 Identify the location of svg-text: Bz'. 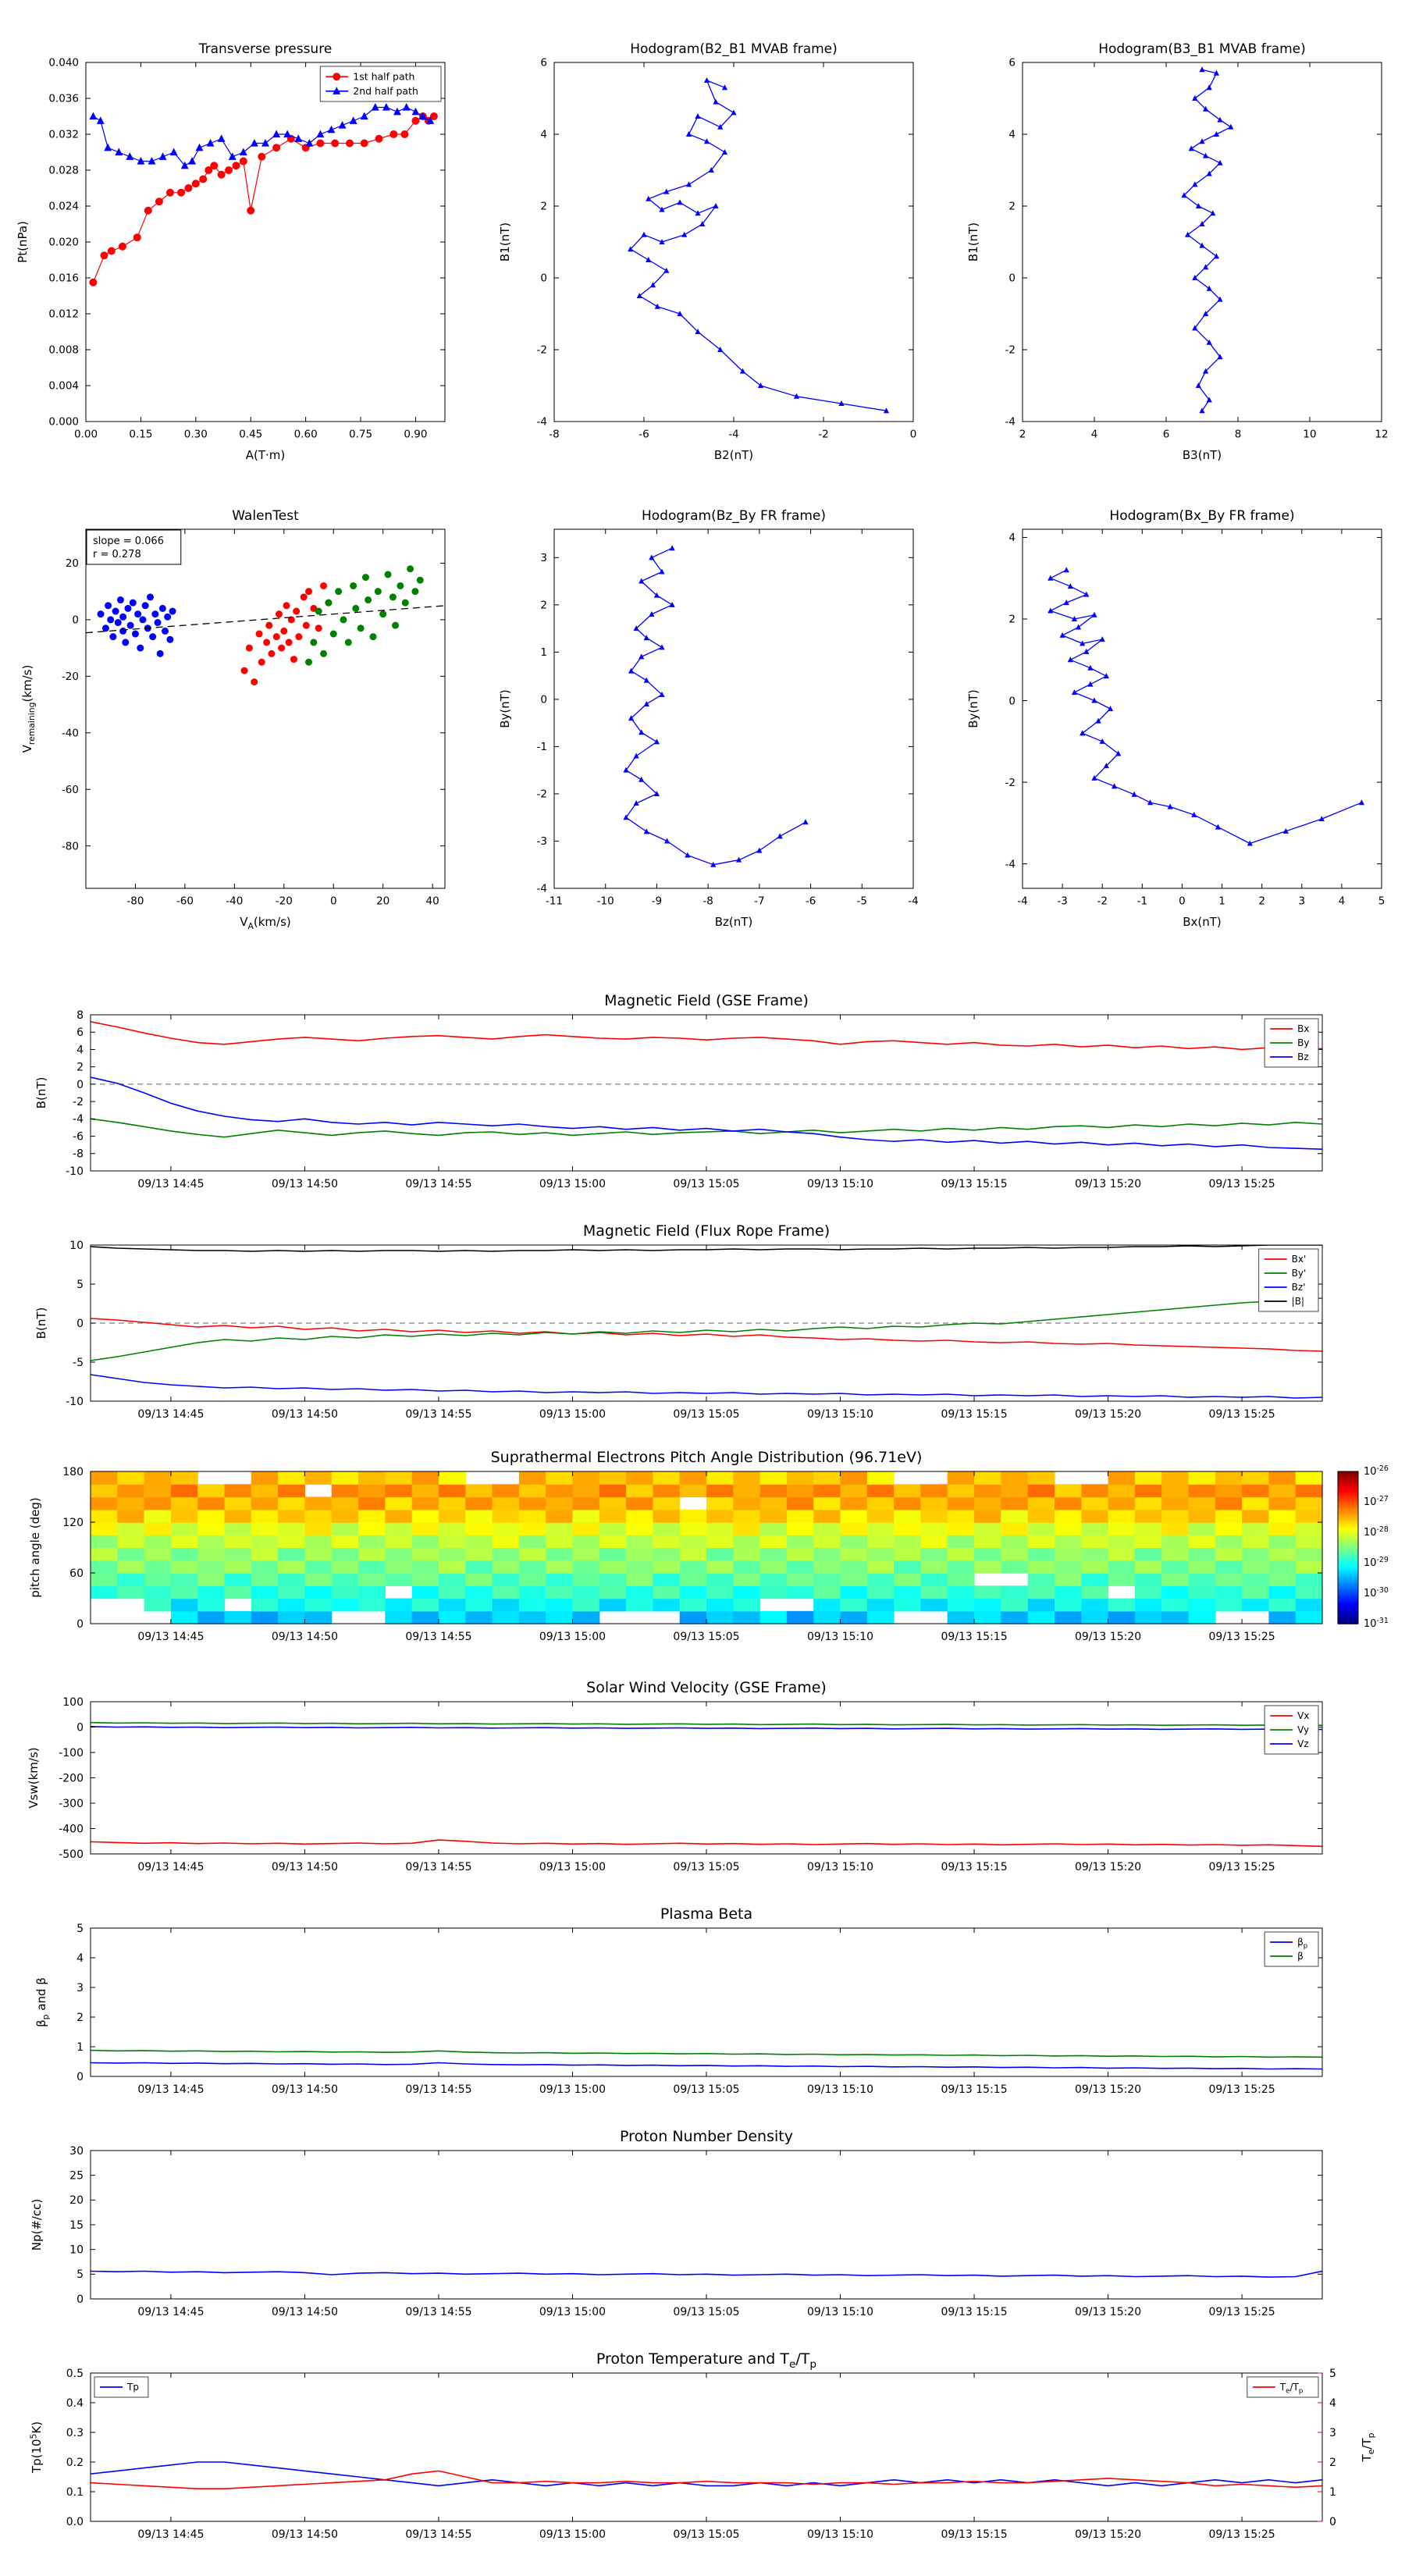
(1299, 1287).